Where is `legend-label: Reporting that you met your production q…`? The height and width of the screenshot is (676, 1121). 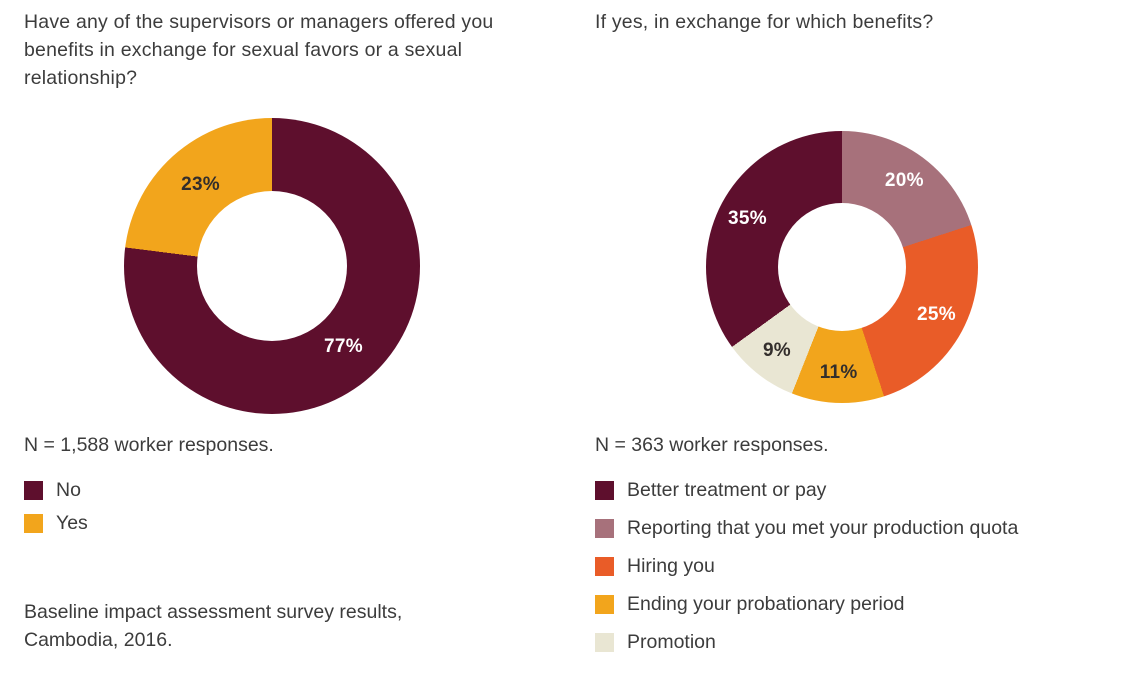
legend-label: Reporting that you met your production q… is located at coordinates (823, 528).